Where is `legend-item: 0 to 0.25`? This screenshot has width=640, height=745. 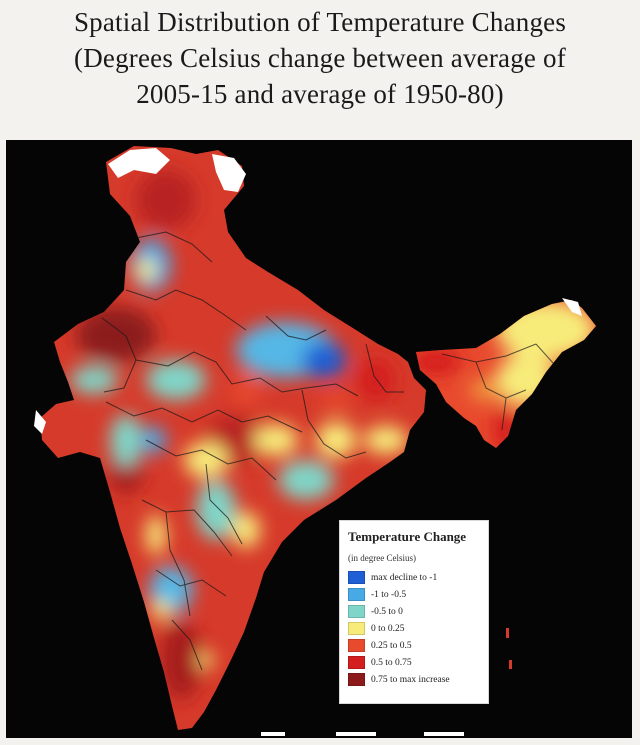 legend-item: 0 to 0.25 is located at coordinates (414, 628).